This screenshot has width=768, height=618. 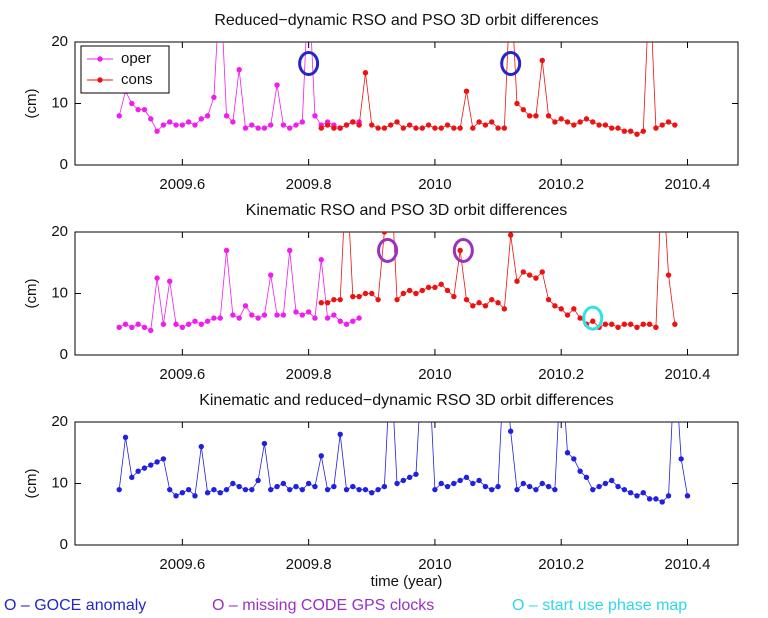 What do you see at coordinates (182, 564) in the screenshot?
I see `x-tick-label: 2009.6` at bounding box center [182, 564].